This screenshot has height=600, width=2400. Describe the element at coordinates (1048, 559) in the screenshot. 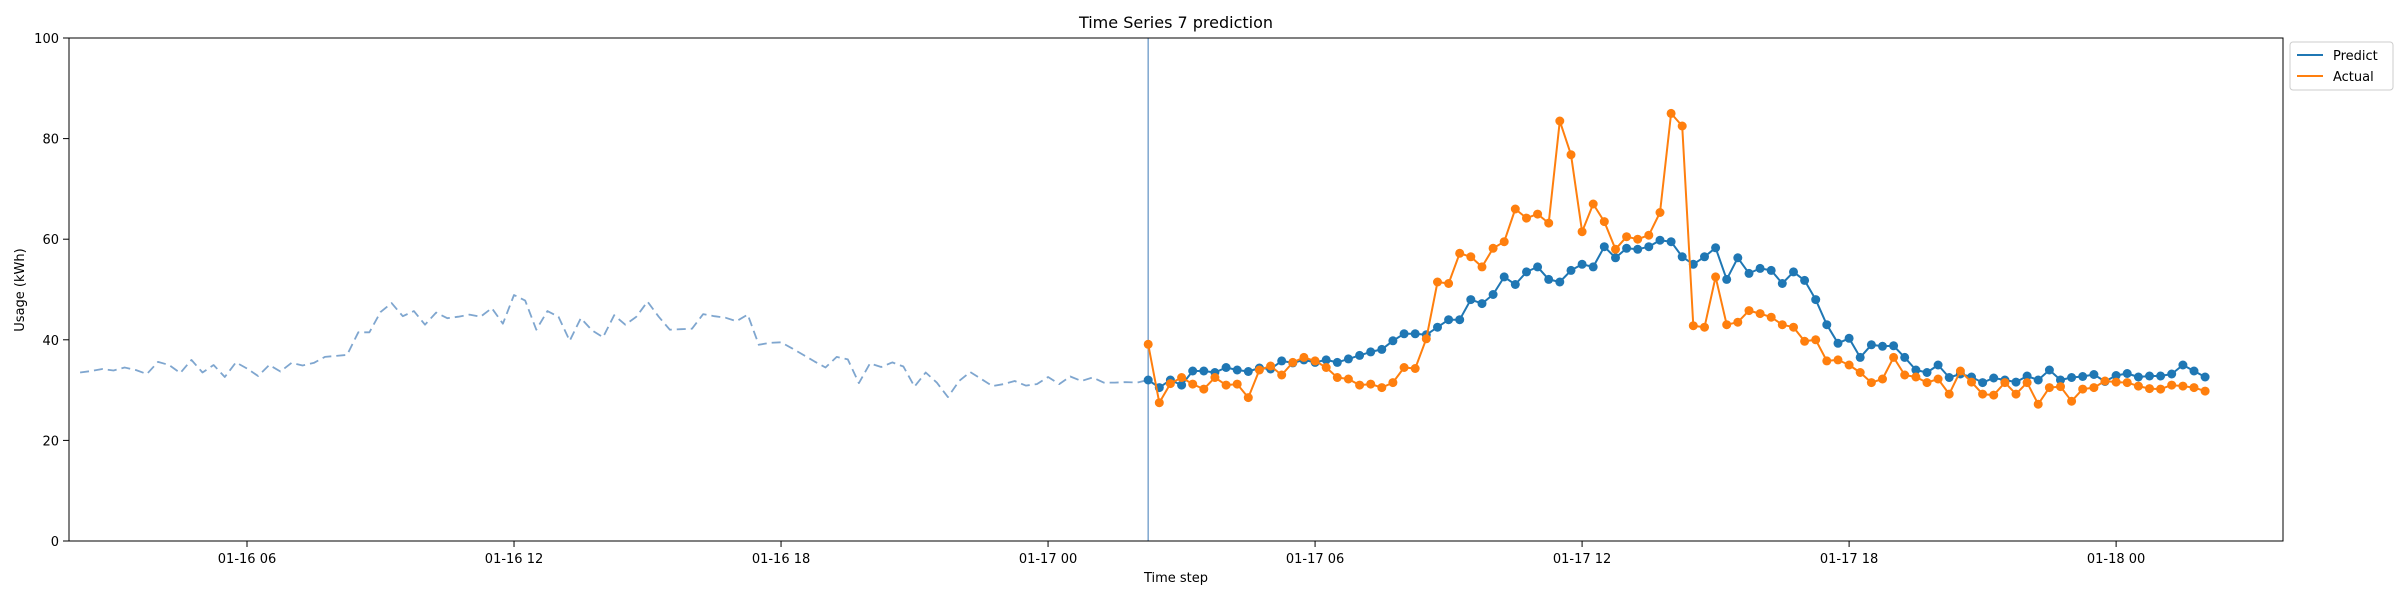

I see `x-tick-label: 01-17 00` at that location.